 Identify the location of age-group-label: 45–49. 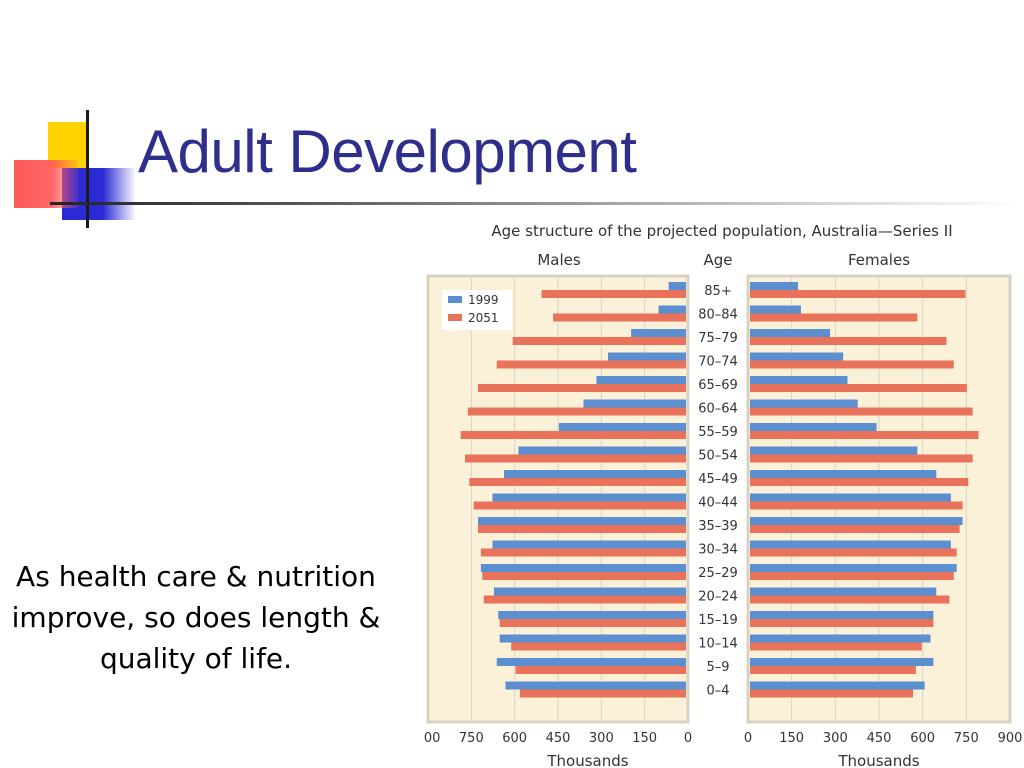
(718, 479).